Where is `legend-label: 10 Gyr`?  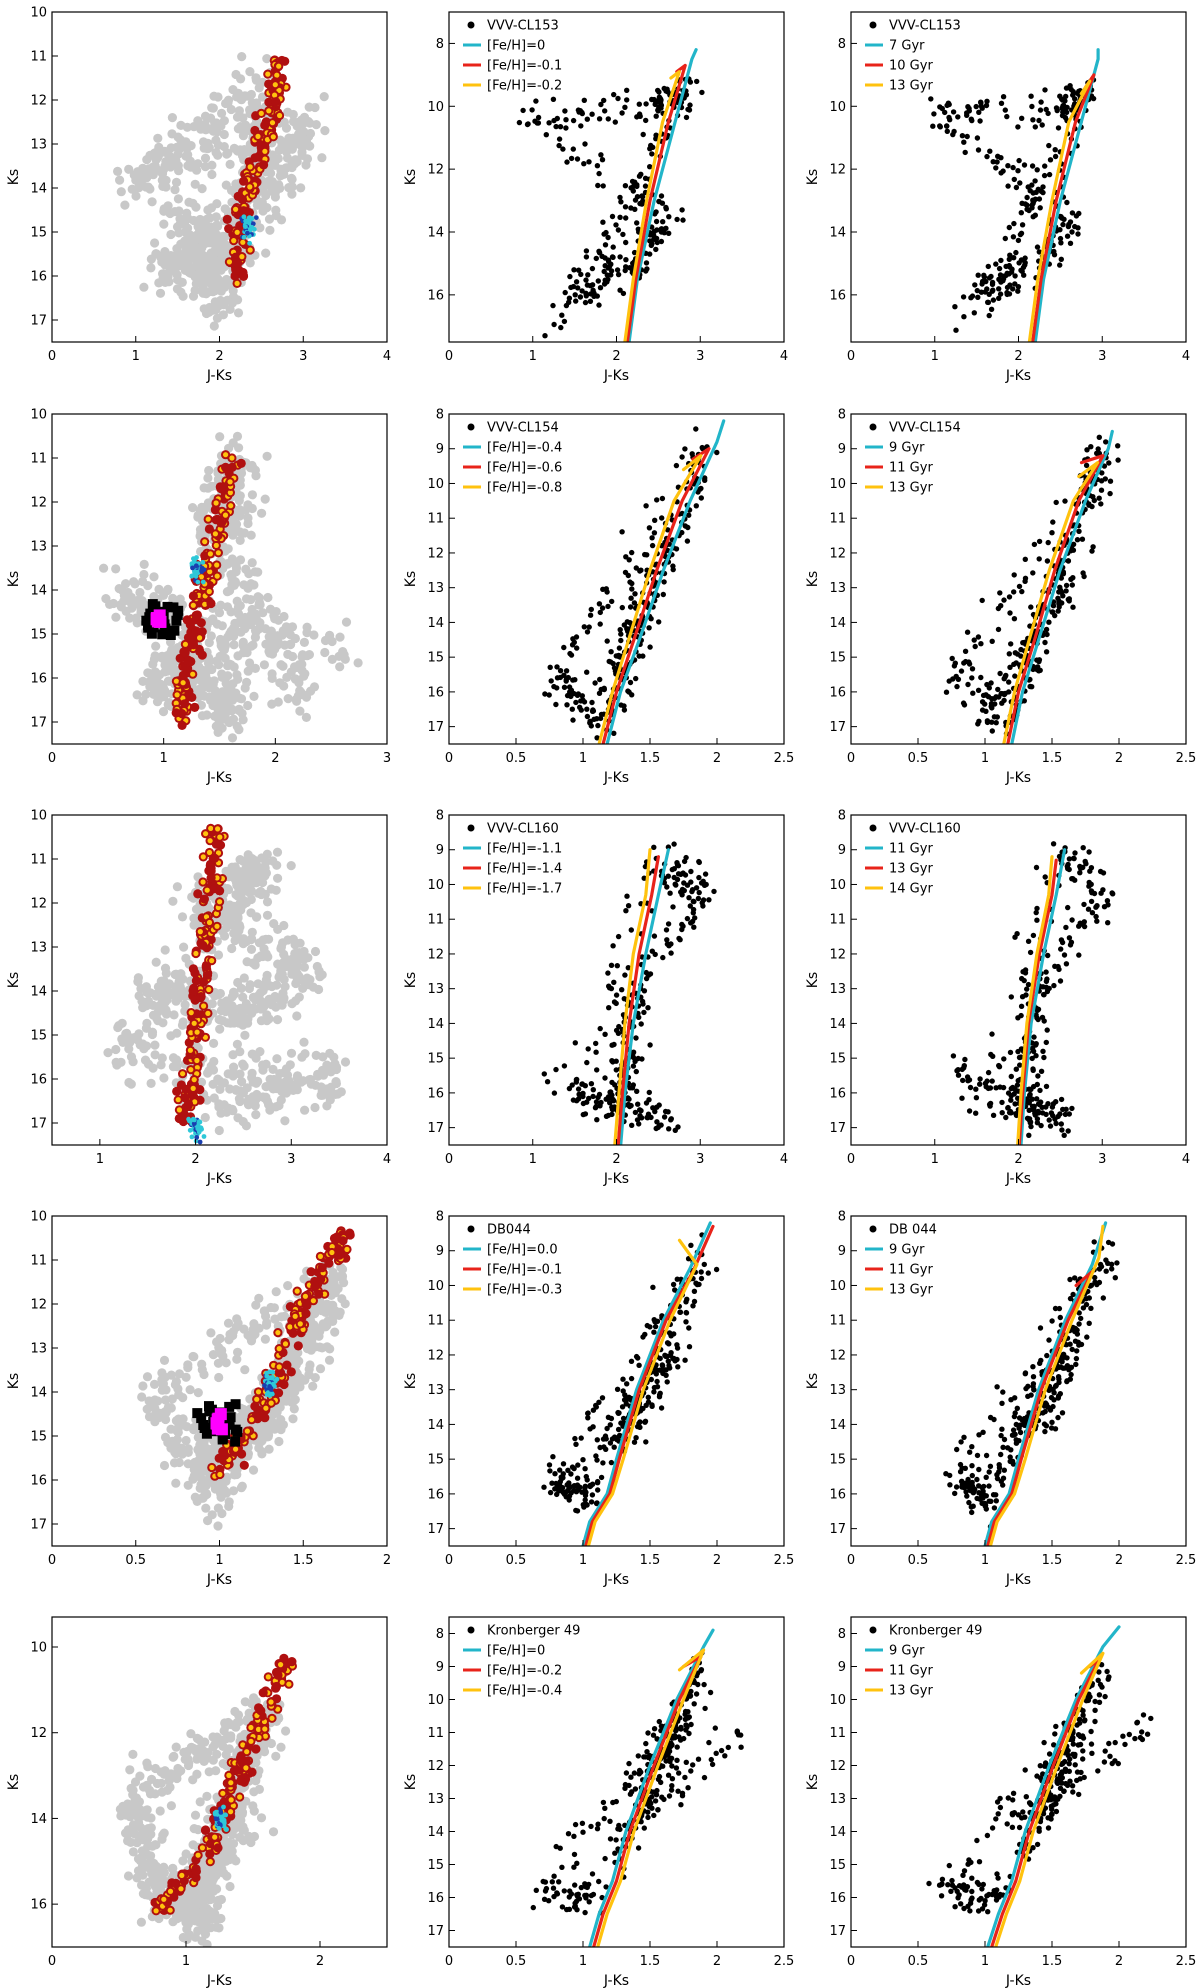 legend-label: 10 Gyr is located at coordinates (911, 66).